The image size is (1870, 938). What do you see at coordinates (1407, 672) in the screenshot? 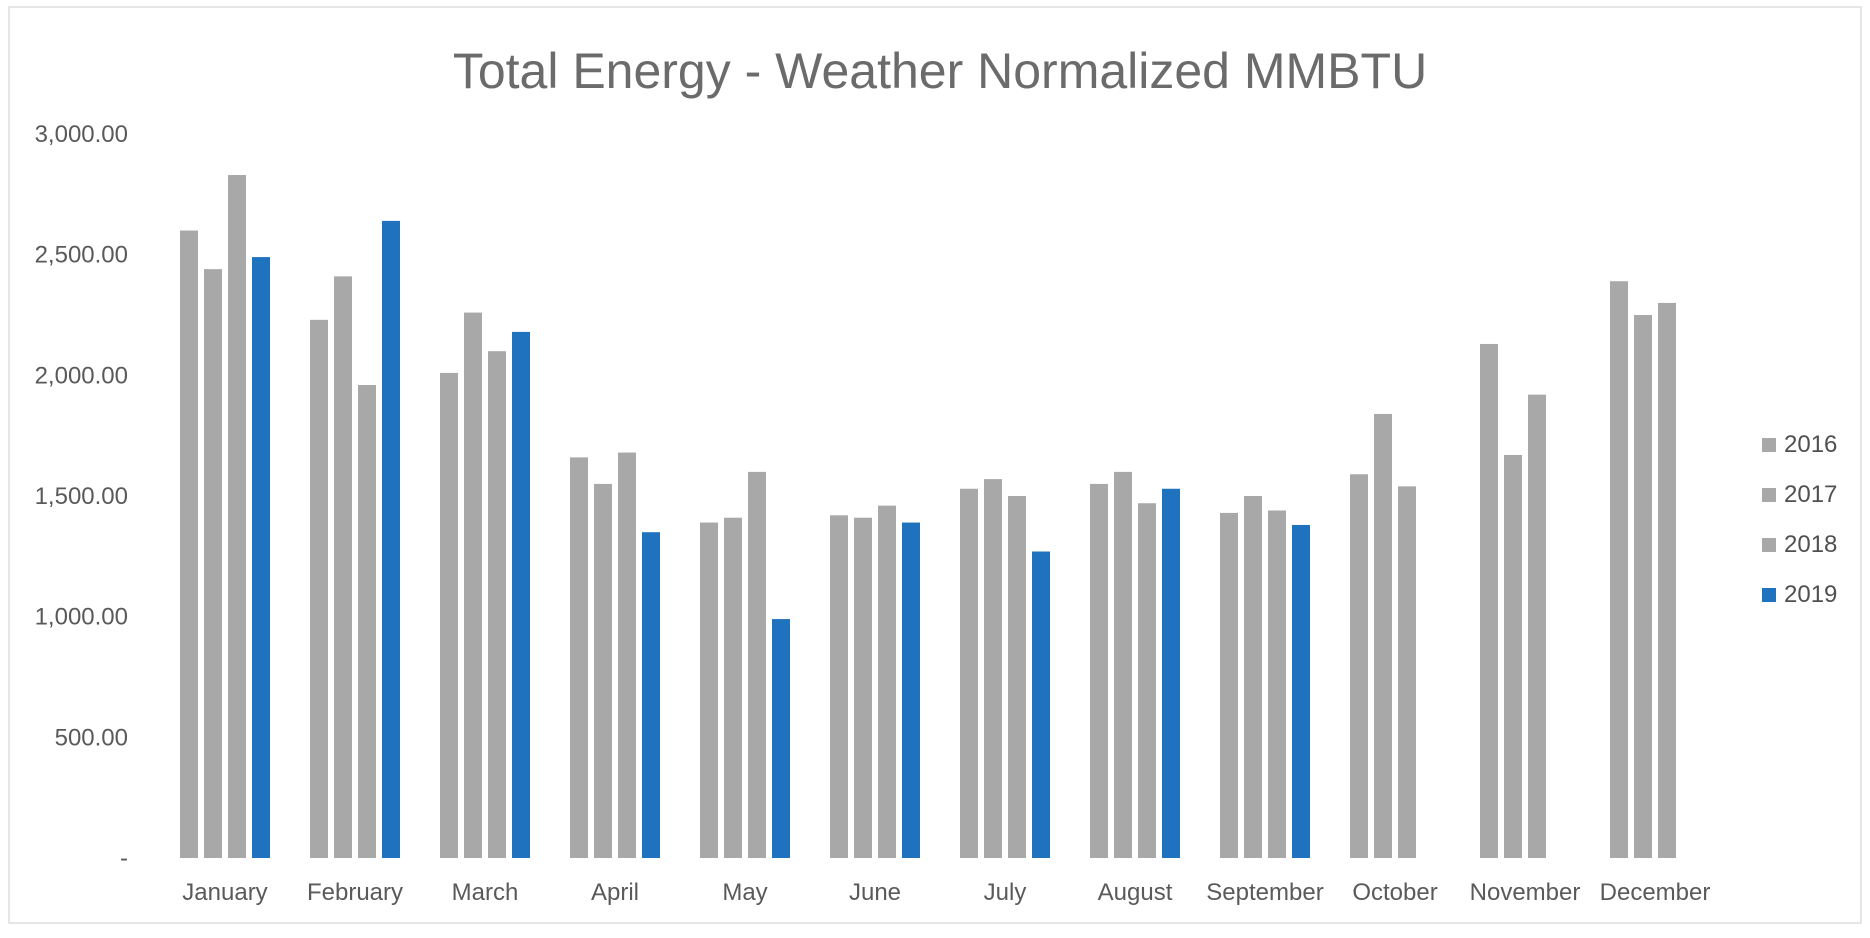
I see `bar-2018-october` at bounding box center [1407, 672].